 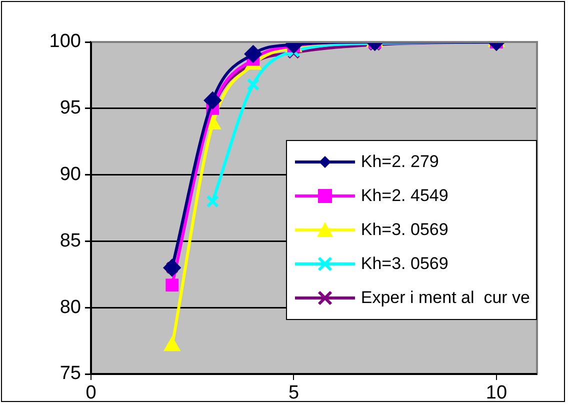 What do you see at coordinates (445, 298) in the screenshot?
I see `legend-label: Exper i ment al cur ve` at bounding box center [445, 298].